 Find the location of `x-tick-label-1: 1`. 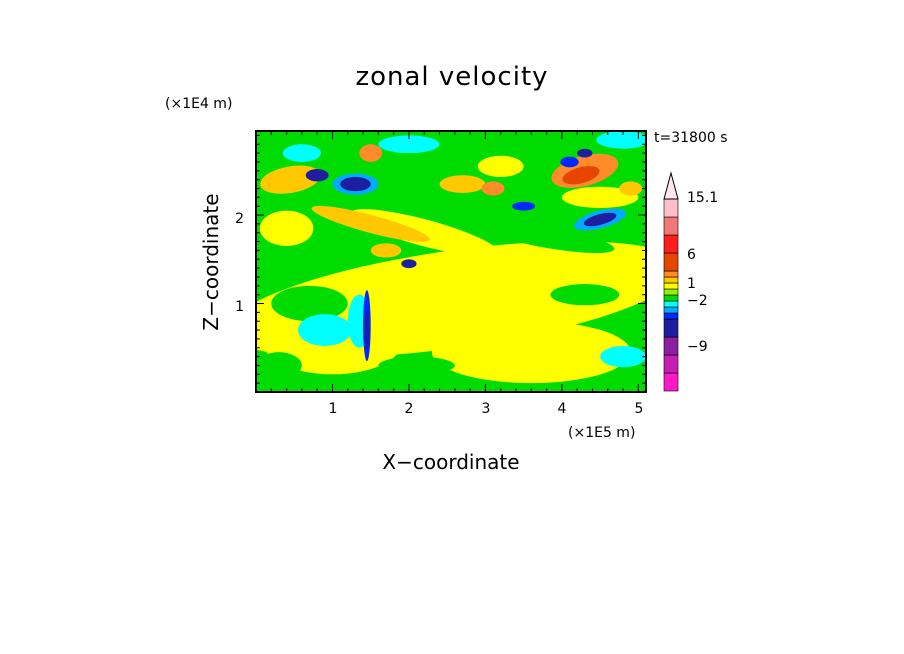

x-tick-label-1: 1 is located at coordinates (333, 409).